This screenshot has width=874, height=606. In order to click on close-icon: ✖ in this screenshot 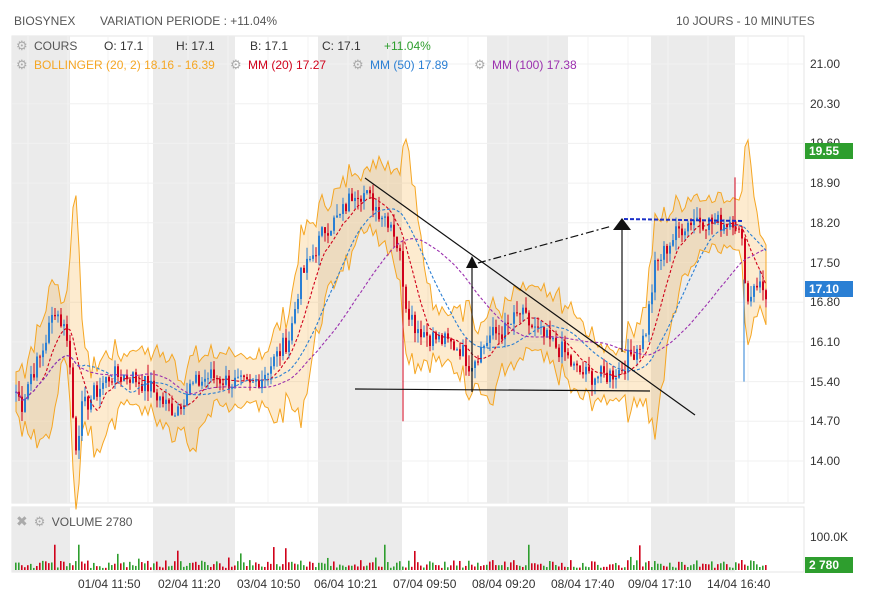, I will do `click(22, 521)`.